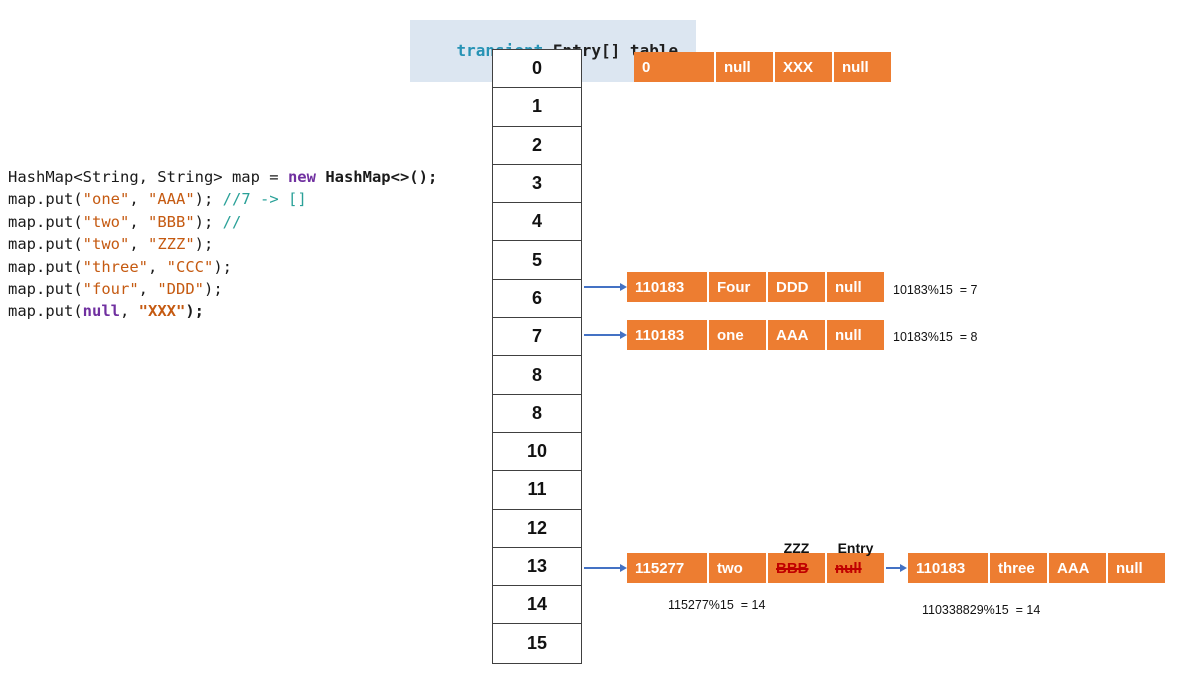 This screenshot has width=1186, height=674. I want to click on bucket-row: 5, so click(537, 260).